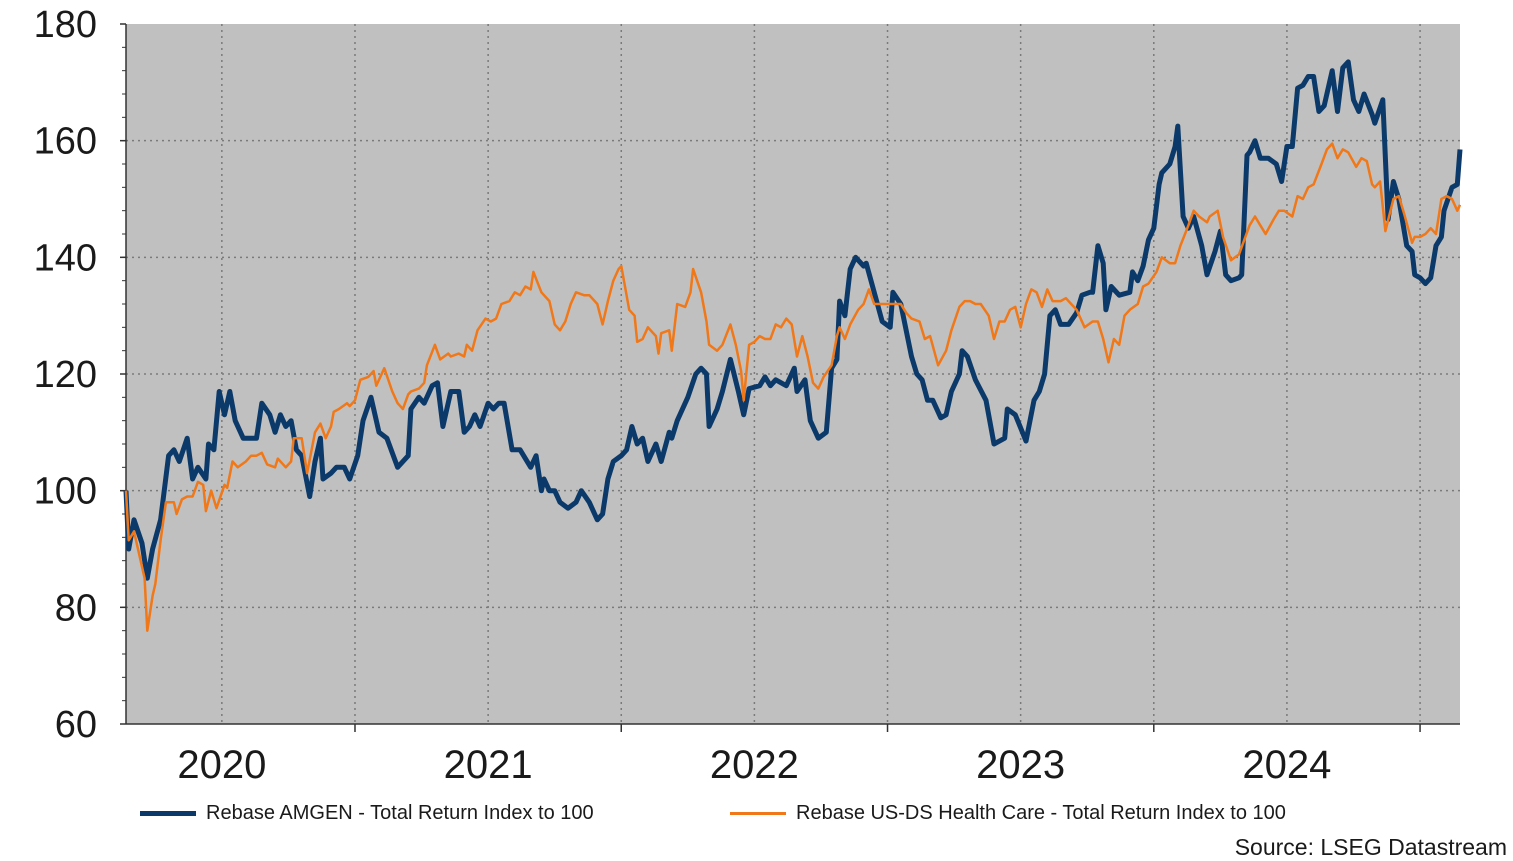  What do you see at coordinates (488, 765) in the screenshot?
I see `x-tick-label: 2021` at bounding box center [488, 765].